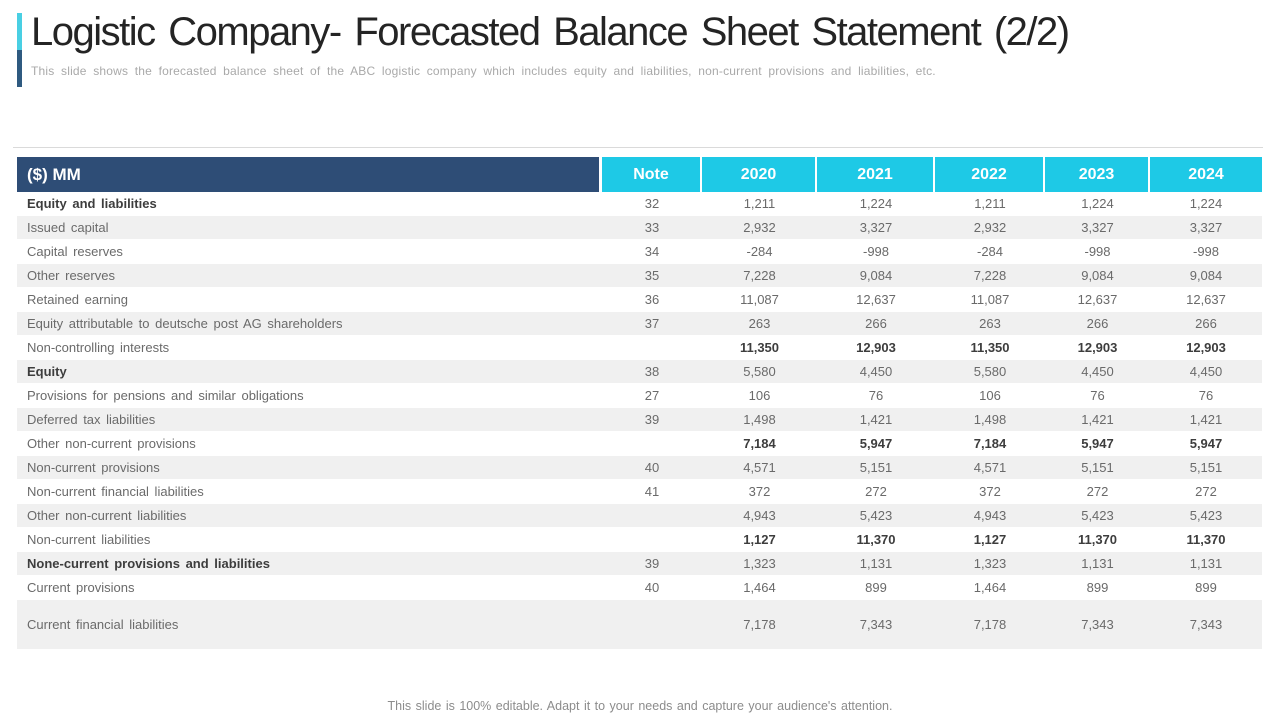 This screenshot has width=1280, height=720. What do you see at coordinates (1206, 420) in the screenshot?
I see `row-value-2024: 1,421` at bounding box center [1206, 420].